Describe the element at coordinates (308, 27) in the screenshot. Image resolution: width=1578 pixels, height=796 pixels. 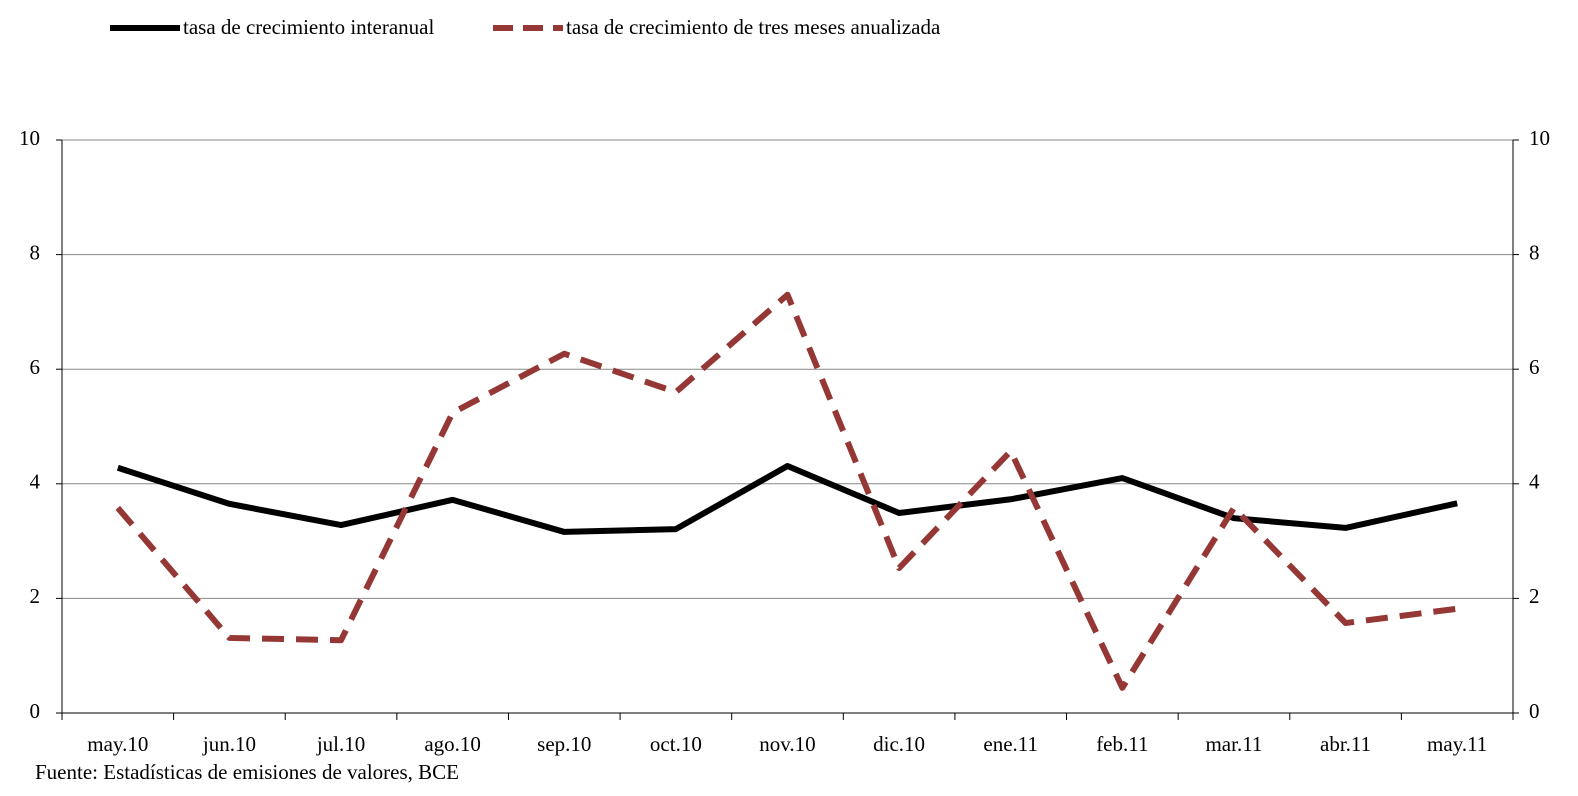
I see `legend-label: tasa de crecimiento interanual` at that location.